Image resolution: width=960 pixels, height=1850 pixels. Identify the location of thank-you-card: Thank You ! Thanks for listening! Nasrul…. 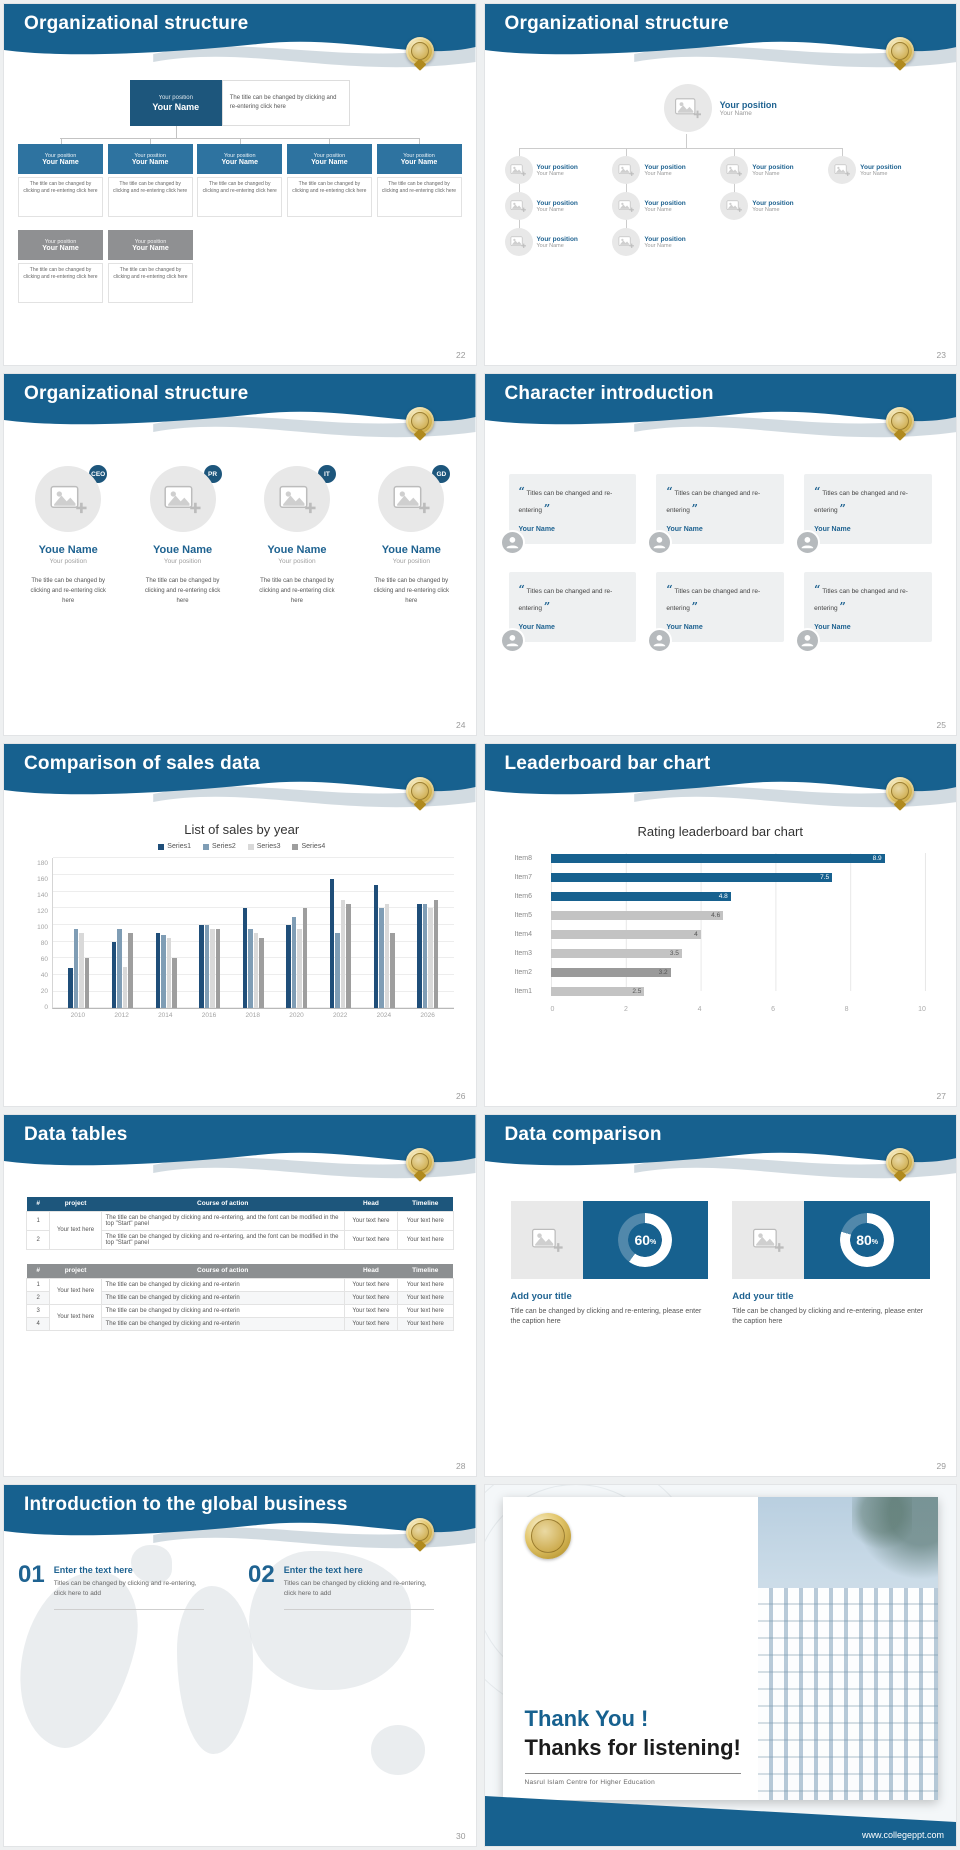
(720, 1648).